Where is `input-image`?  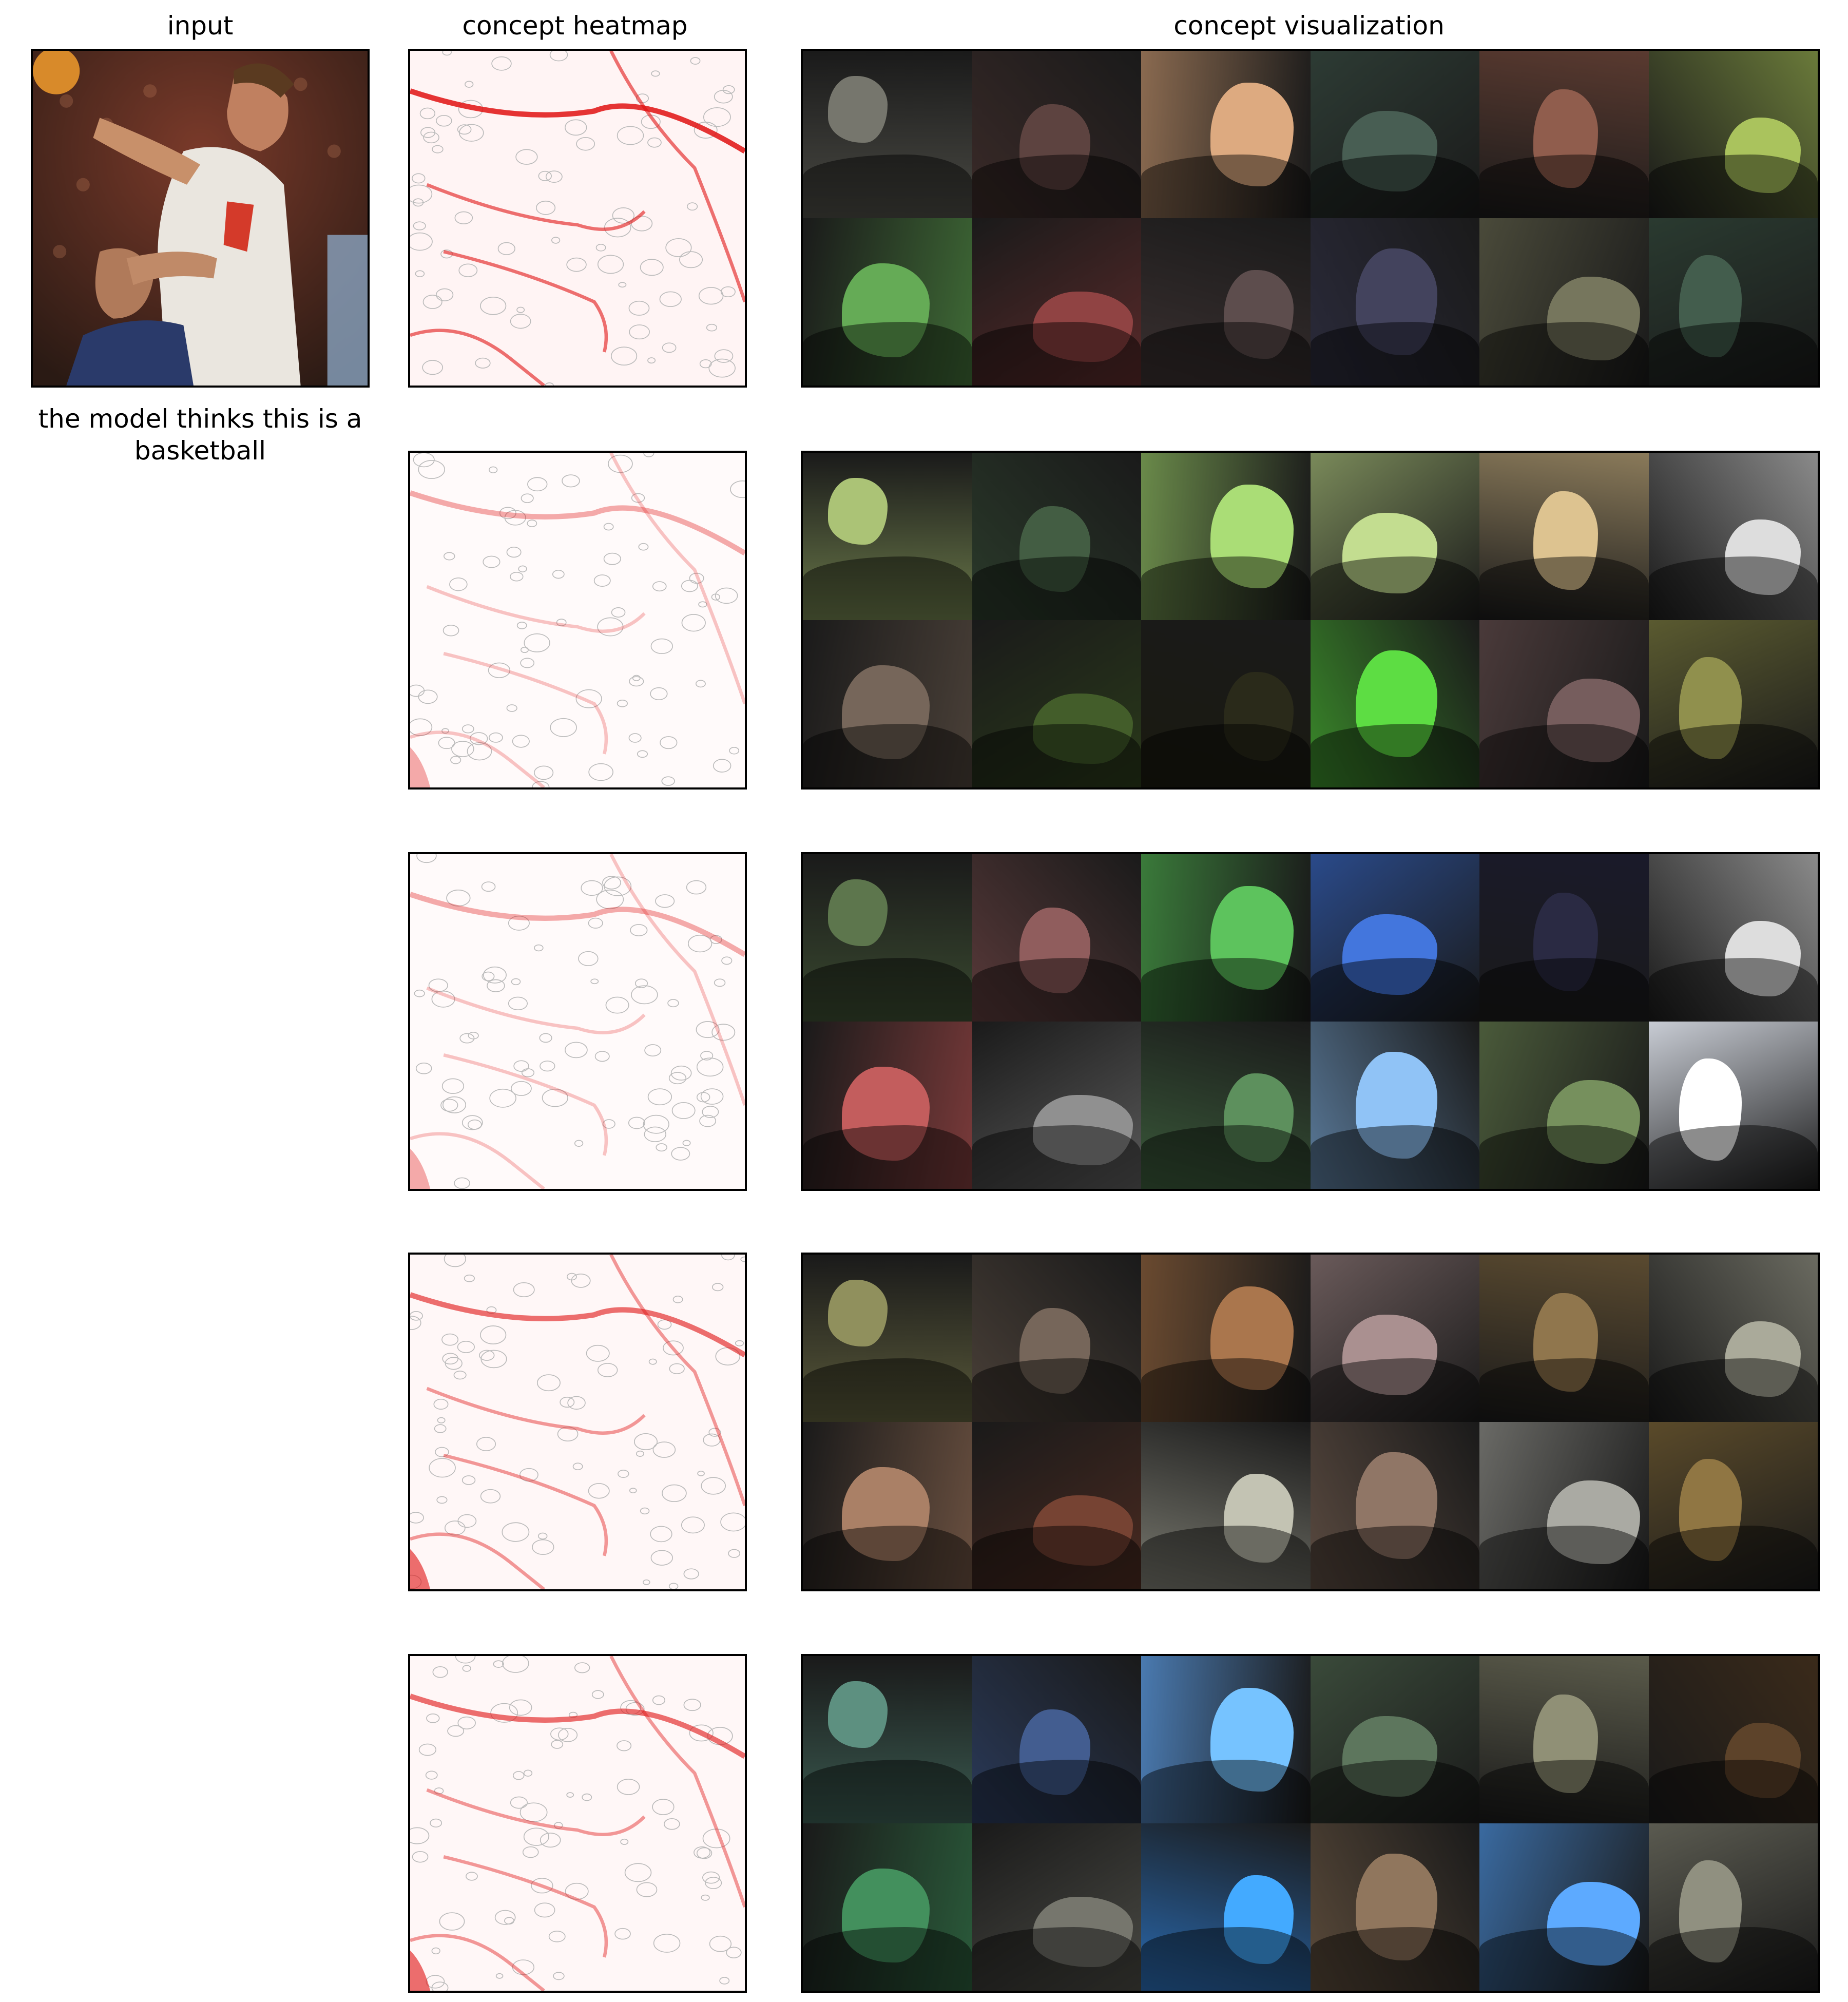
input-image is located at coordinates (200, 218).